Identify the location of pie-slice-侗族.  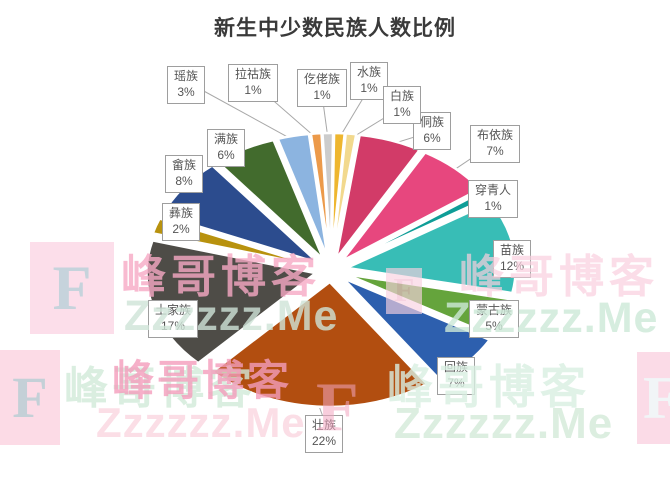
(377, 196).